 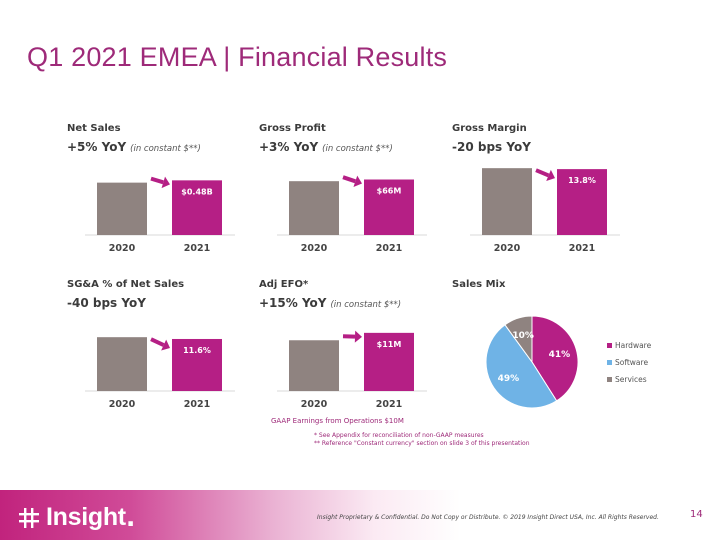 I want to click on gross-margin-heading: Gross Margin, so click(x=489, y=128).